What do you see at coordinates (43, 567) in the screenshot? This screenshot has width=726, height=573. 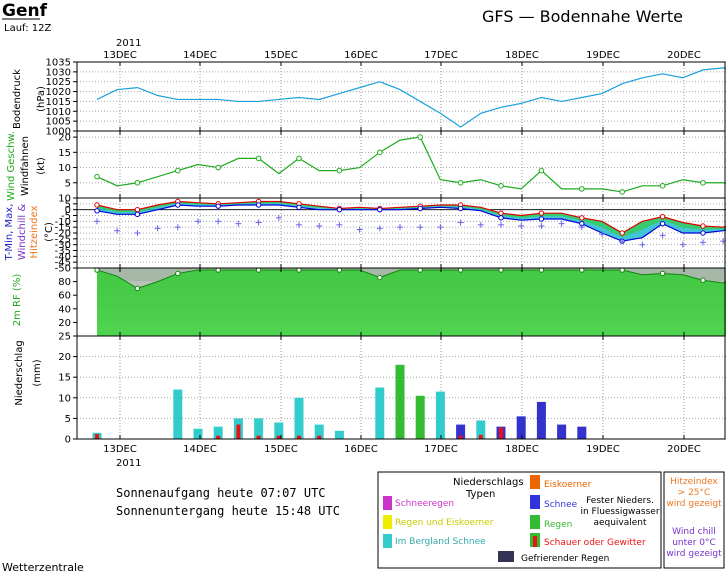 I see `footer-credit: Wetterzentrale` at bounding box center [43, 567].